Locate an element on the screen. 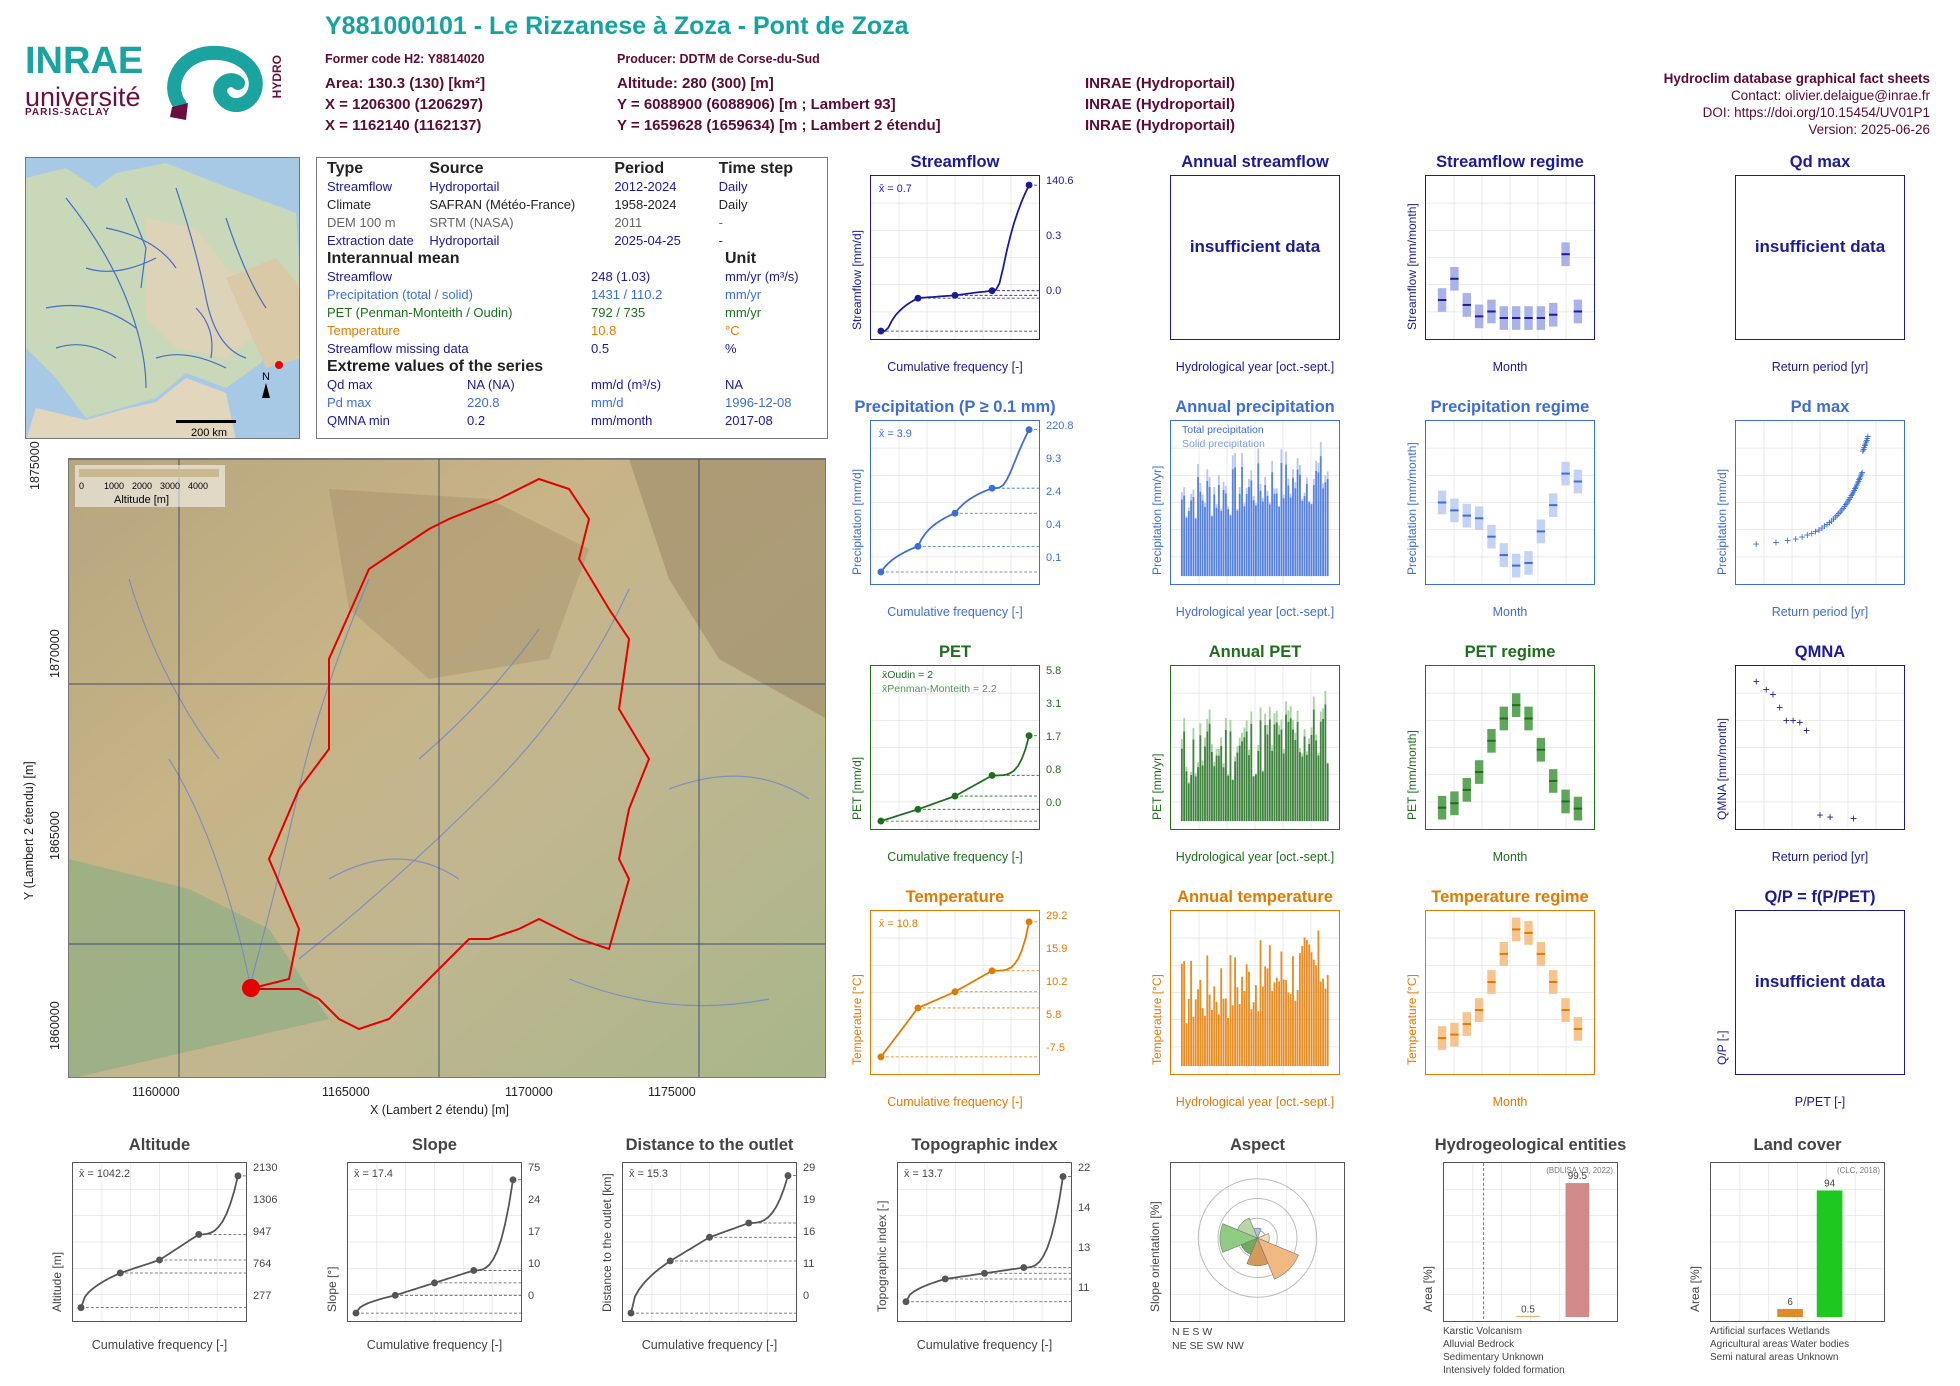  topo-right-tick: 11 is located at coordinates (1084, 1288).